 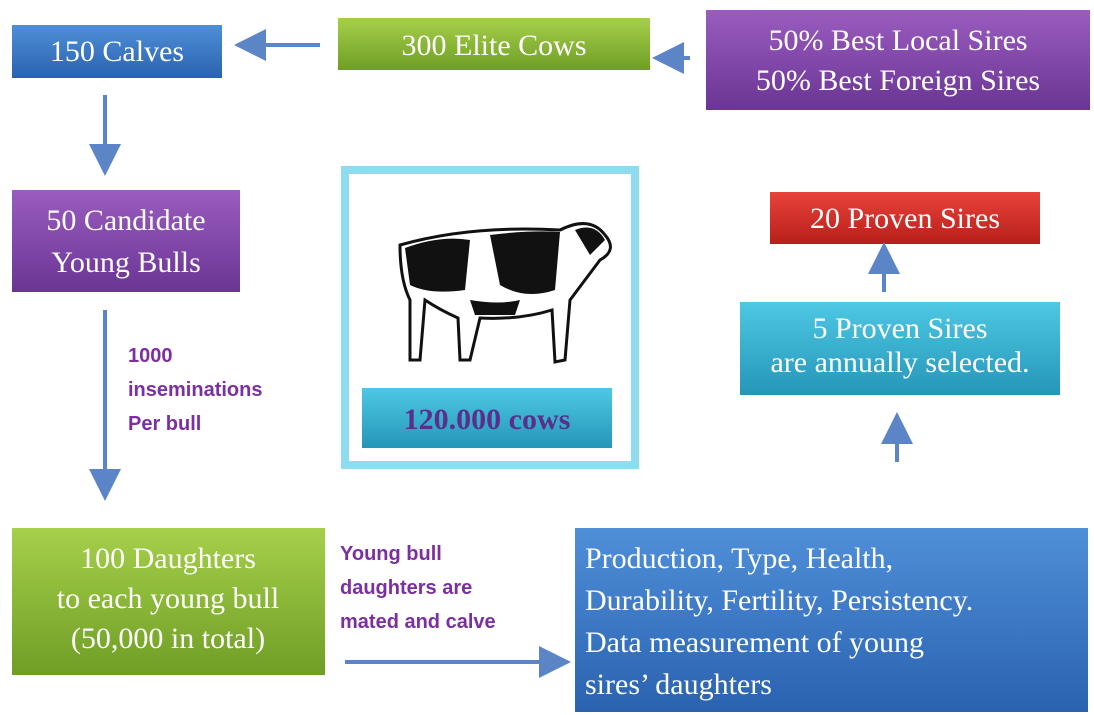 I want to click on node-label: 5 Proven Sires, so click(x=900, y=328).